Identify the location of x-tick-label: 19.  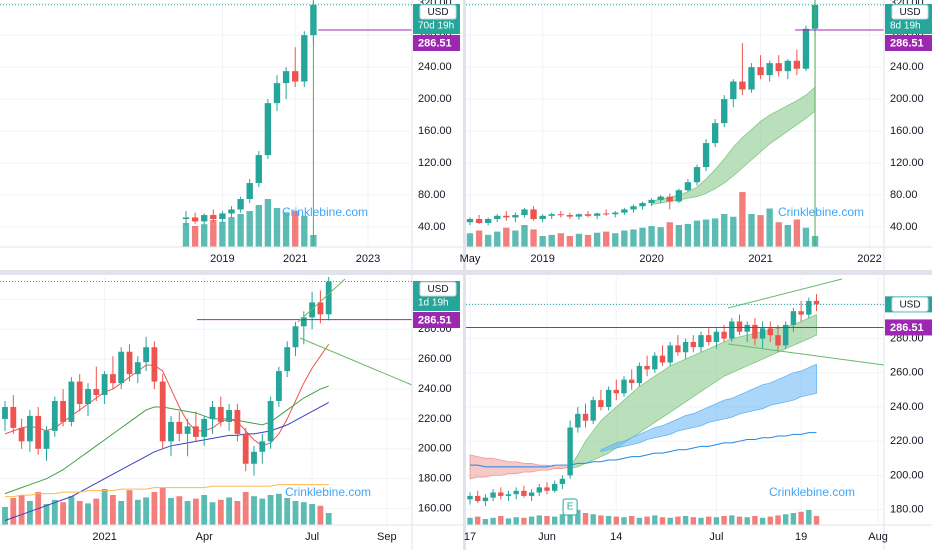
(801, 537).